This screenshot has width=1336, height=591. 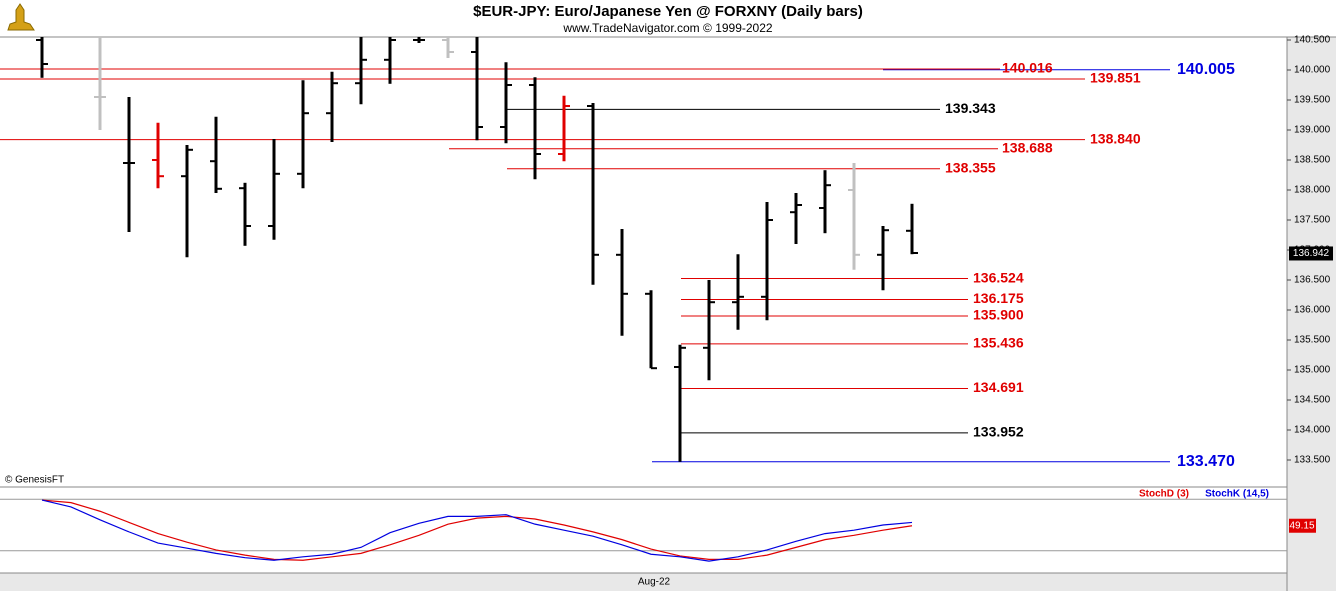 I want to click on y-tick-label: 140.500, so click(x=1312, y=40).